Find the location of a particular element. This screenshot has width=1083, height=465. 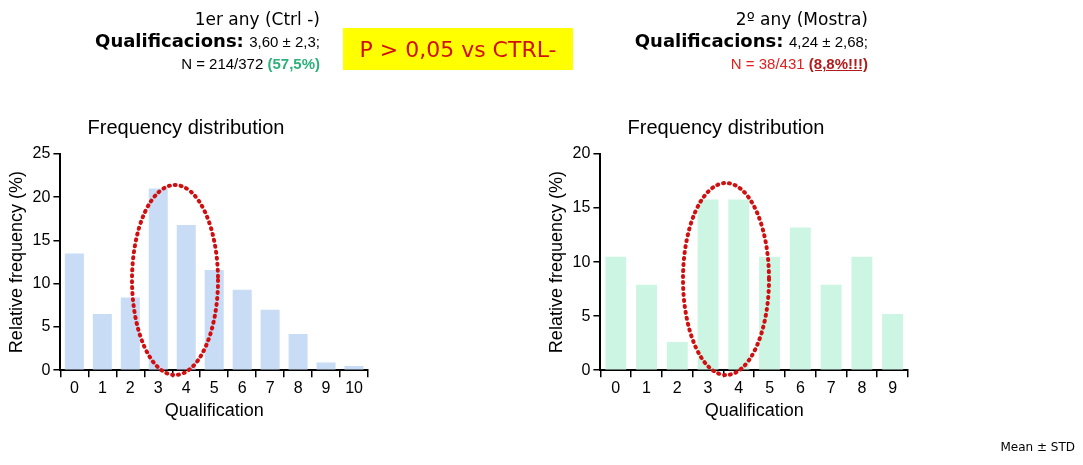

text: 2º any (Mostra) is located at coordinates (801, 19).